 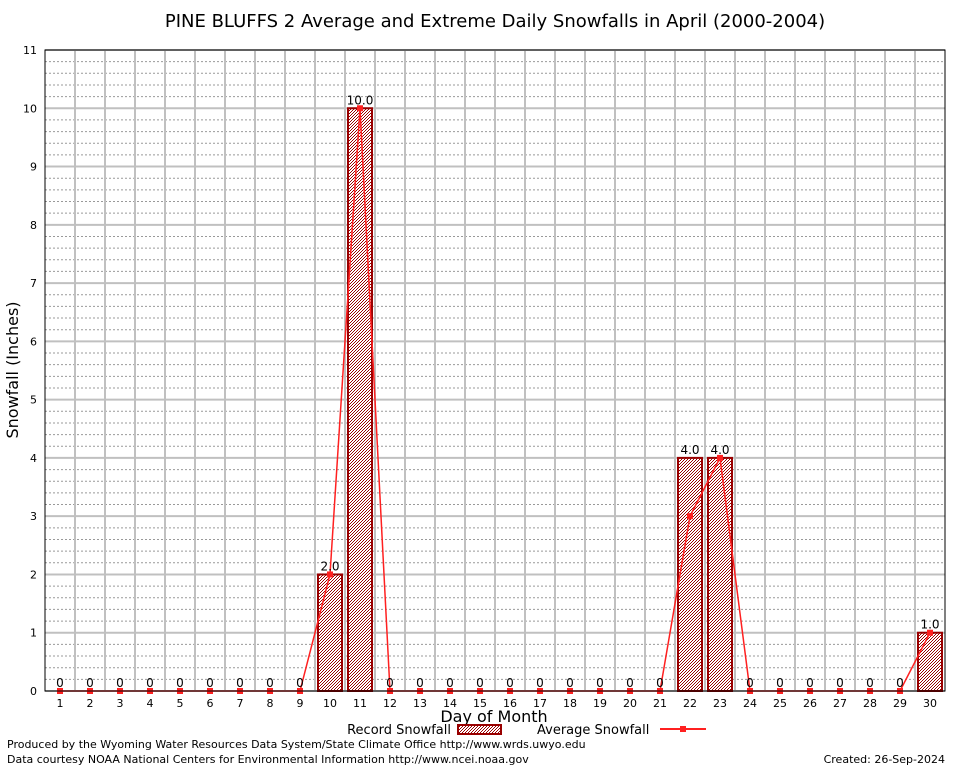 I want to click on y-tick-label: 5, so click(x=33, y=400).